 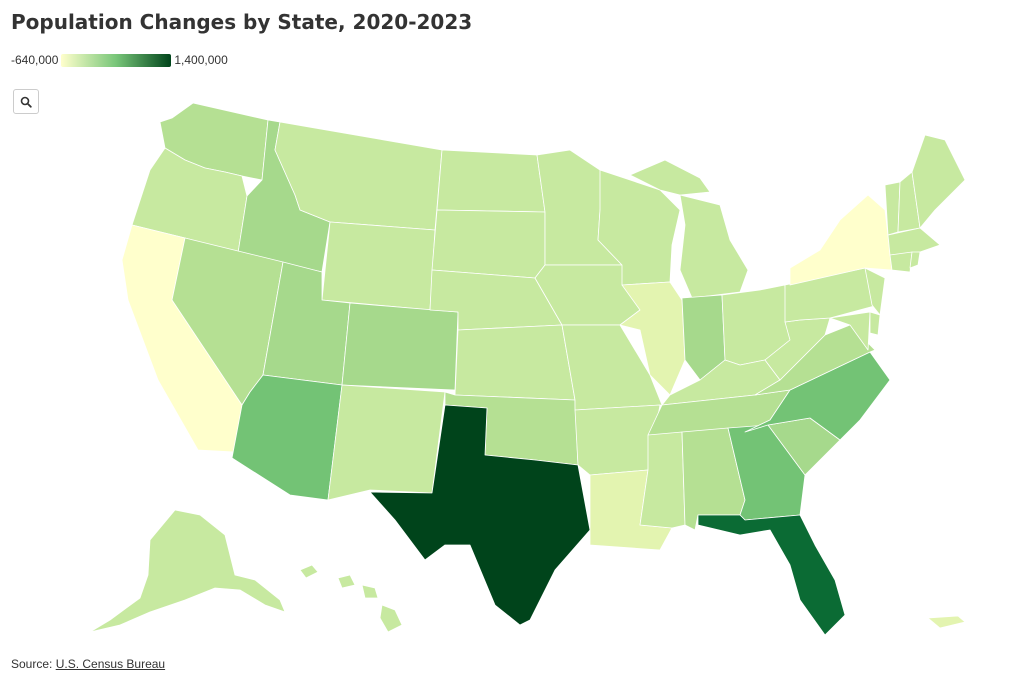 I want to click on source-note: Source: U.S. Census Bureau, so click(x=88, y=664).